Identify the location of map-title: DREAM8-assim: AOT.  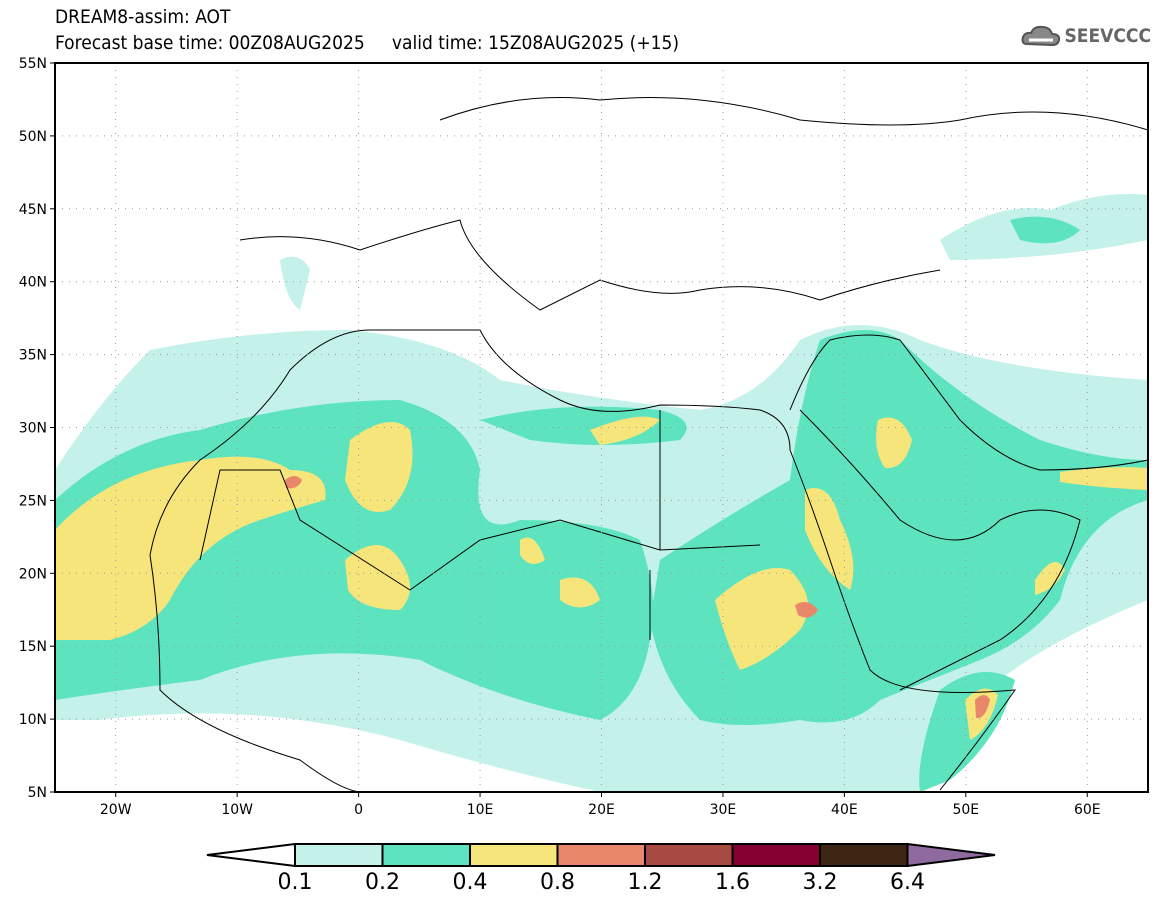
(143, 17).